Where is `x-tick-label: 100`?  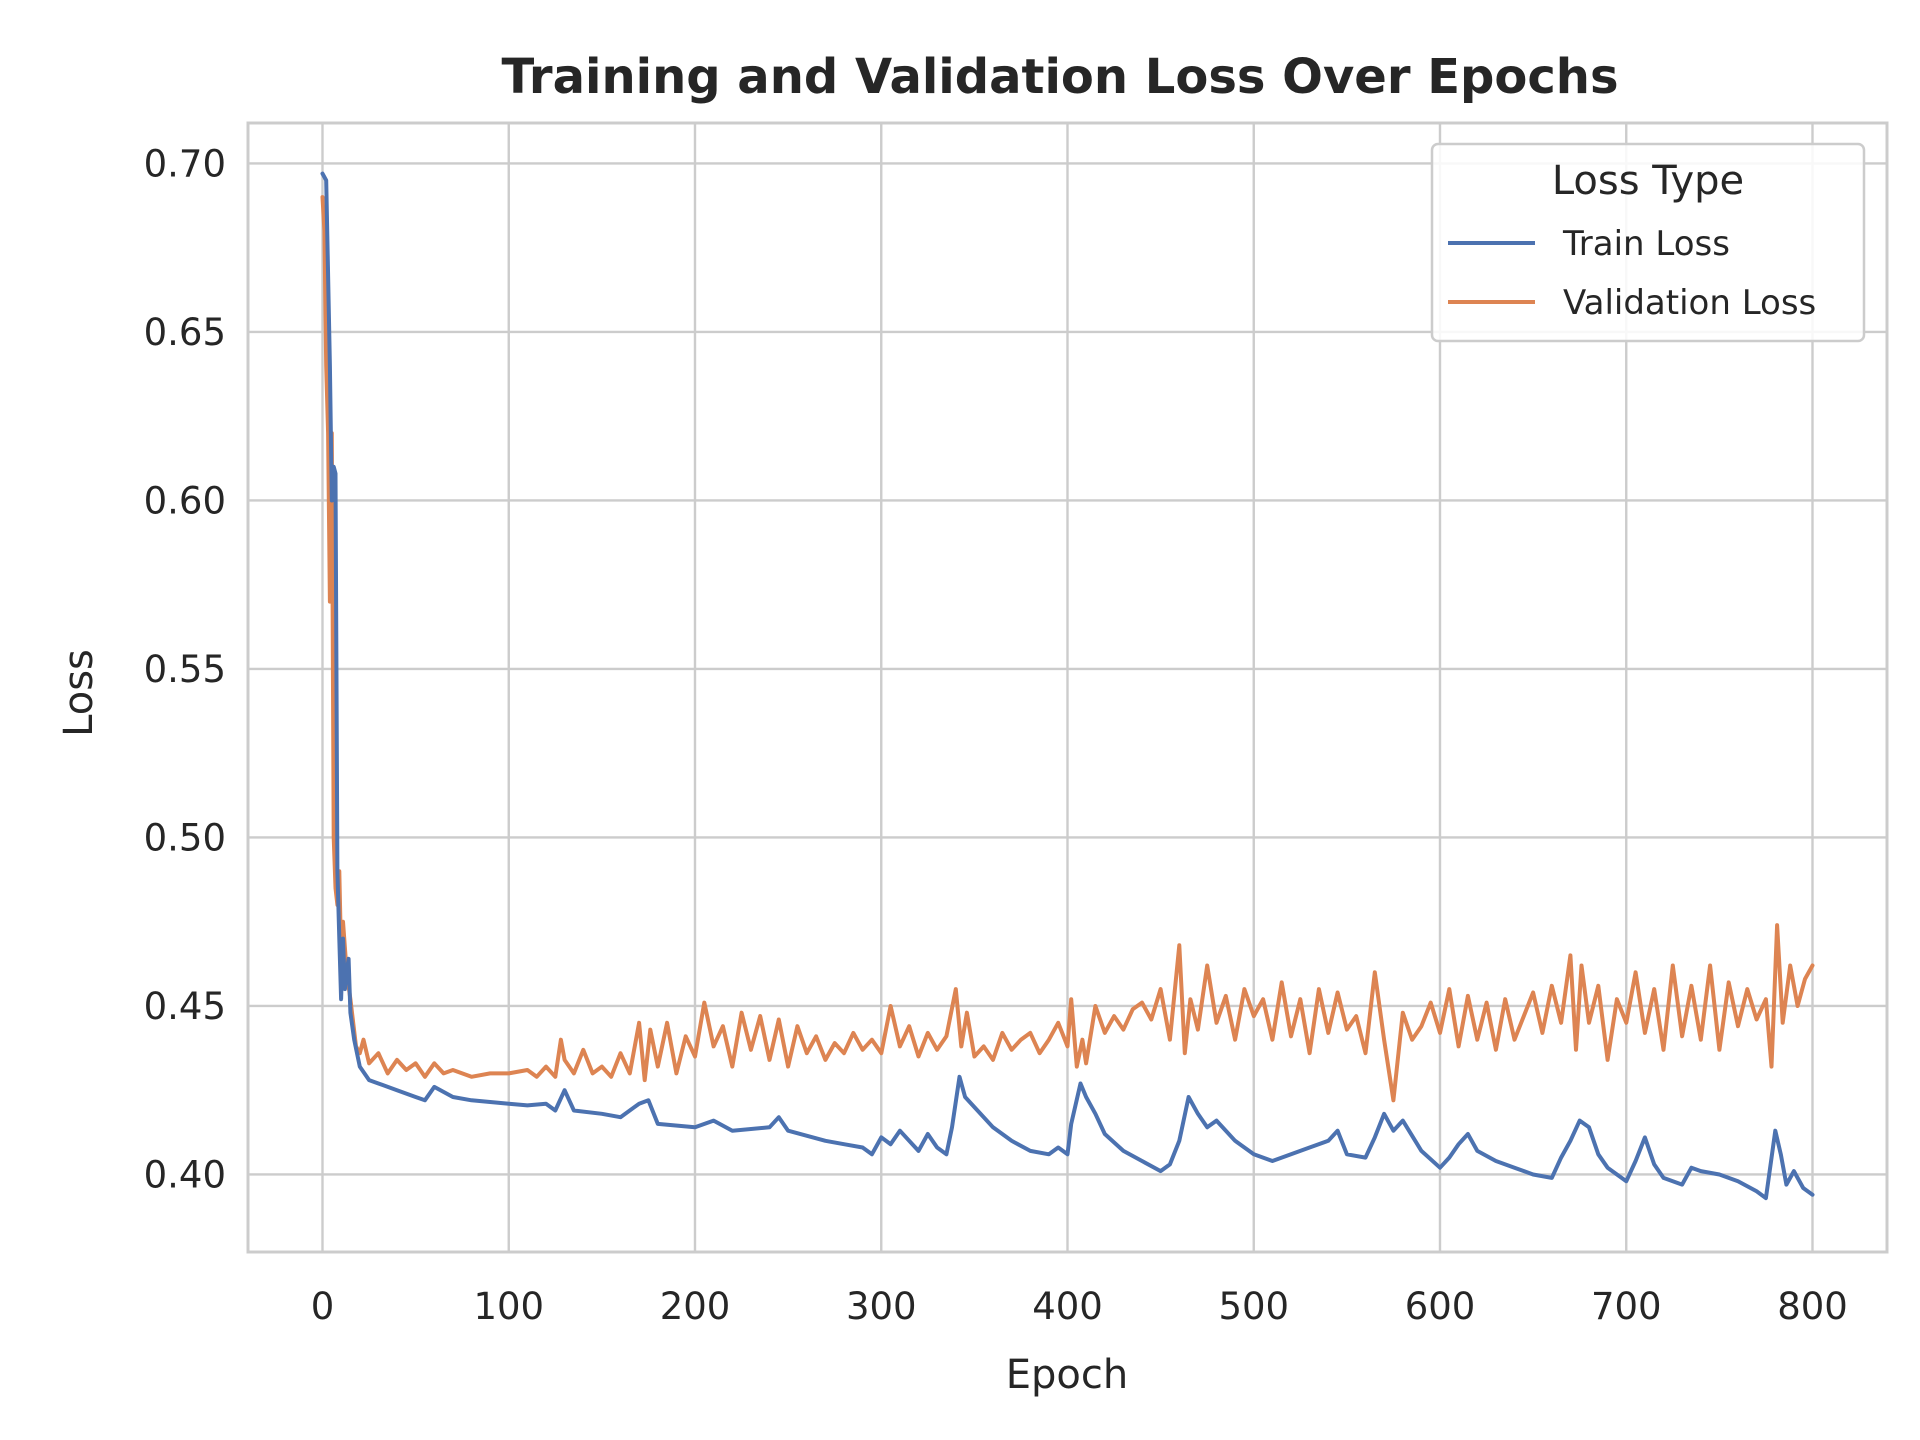 x-tick-label: 100 is located at coordinates (508, 1306).